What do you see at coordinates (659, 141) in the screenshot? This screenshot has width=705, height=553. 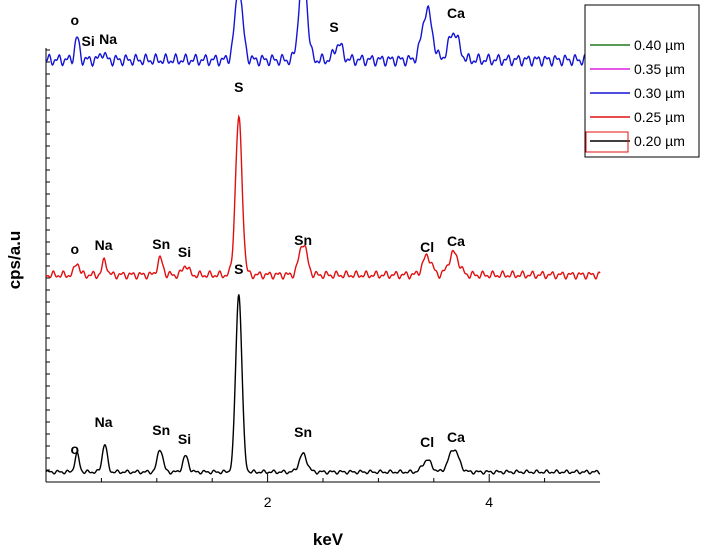 I see `legend-label: 0.20 µm` at bounding box center [659, 141].